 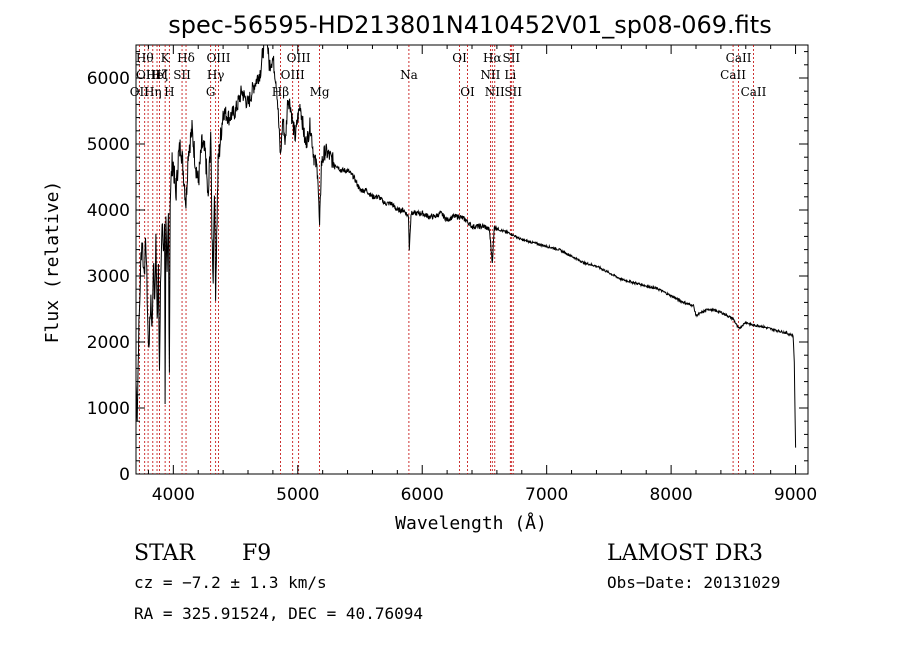 What do you see at coordinates (173, 495) in the screenshot?
I see `x-tick-label: 4000` at bounding box center [173, 495].